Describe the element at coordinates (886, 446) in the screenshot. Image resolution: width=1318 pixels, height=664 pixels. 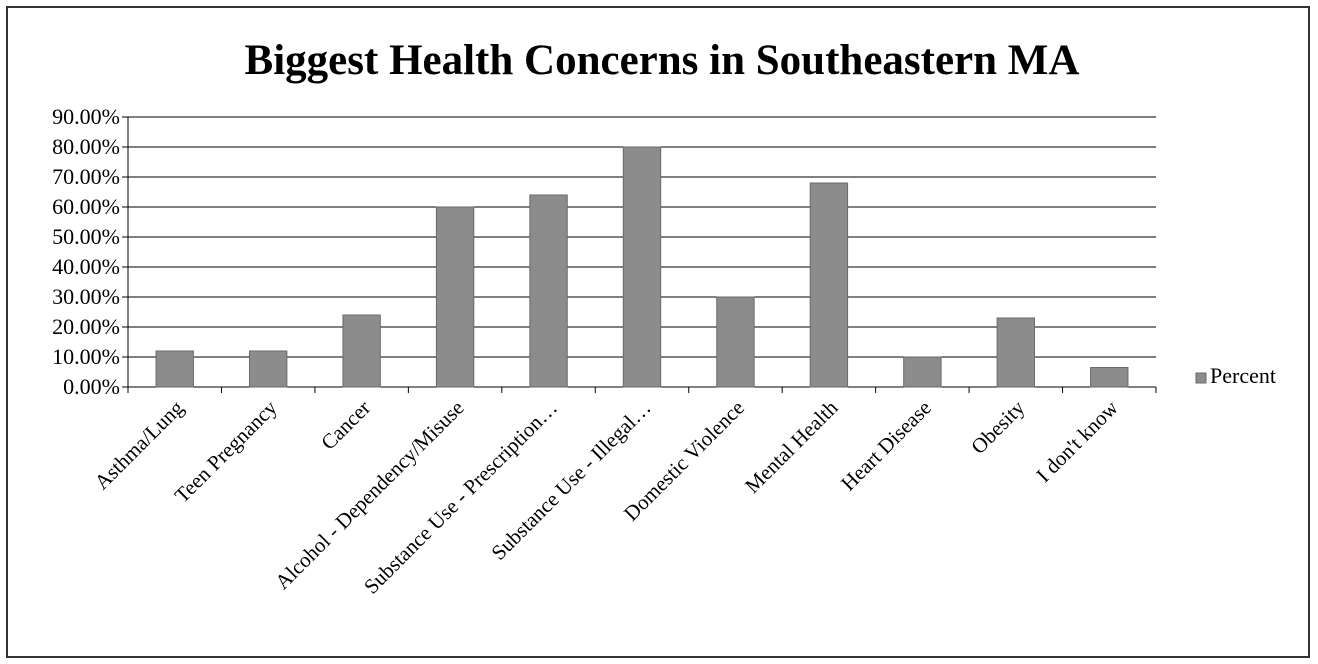
I see `x-tick-label: Heart Disease` at that location.